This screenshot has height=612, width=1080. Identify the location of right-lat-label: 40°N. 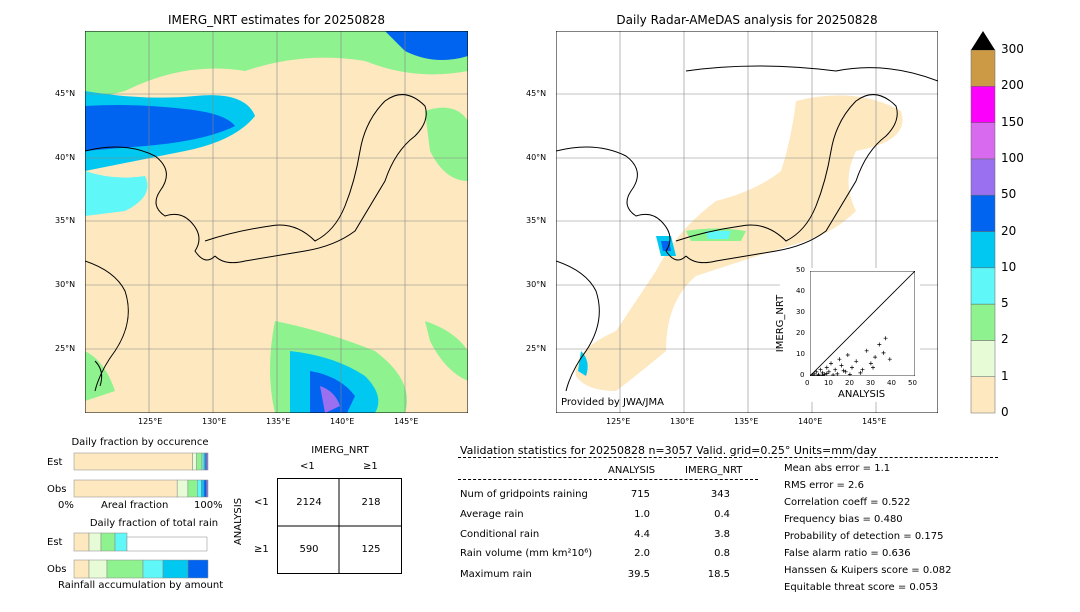
(536, 157).